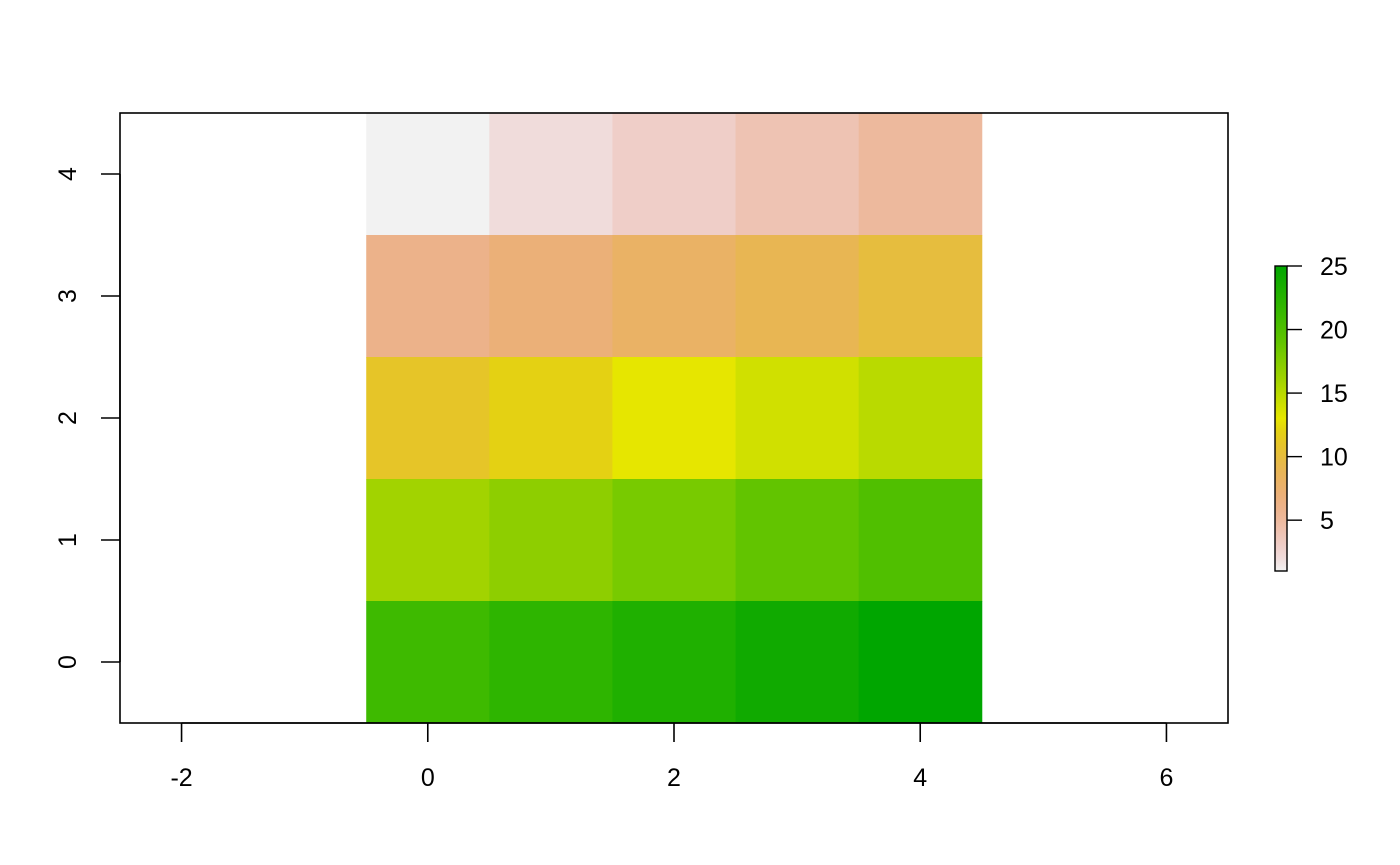 This screenshot has width=1400, height=865. What do you see at coordinates (1166, 778) in the screenshot?
I see `x-tick-label: 6` at bounding box center [1166, 778].